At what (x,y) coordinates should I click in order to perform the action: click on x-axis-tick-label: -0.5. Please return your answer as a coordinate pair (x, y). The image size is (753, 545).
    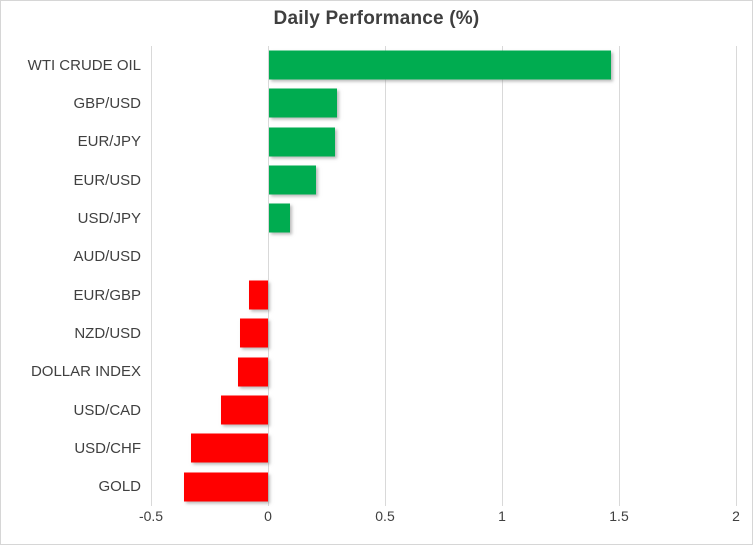
    Looking at the image, I should click on (151, 516).